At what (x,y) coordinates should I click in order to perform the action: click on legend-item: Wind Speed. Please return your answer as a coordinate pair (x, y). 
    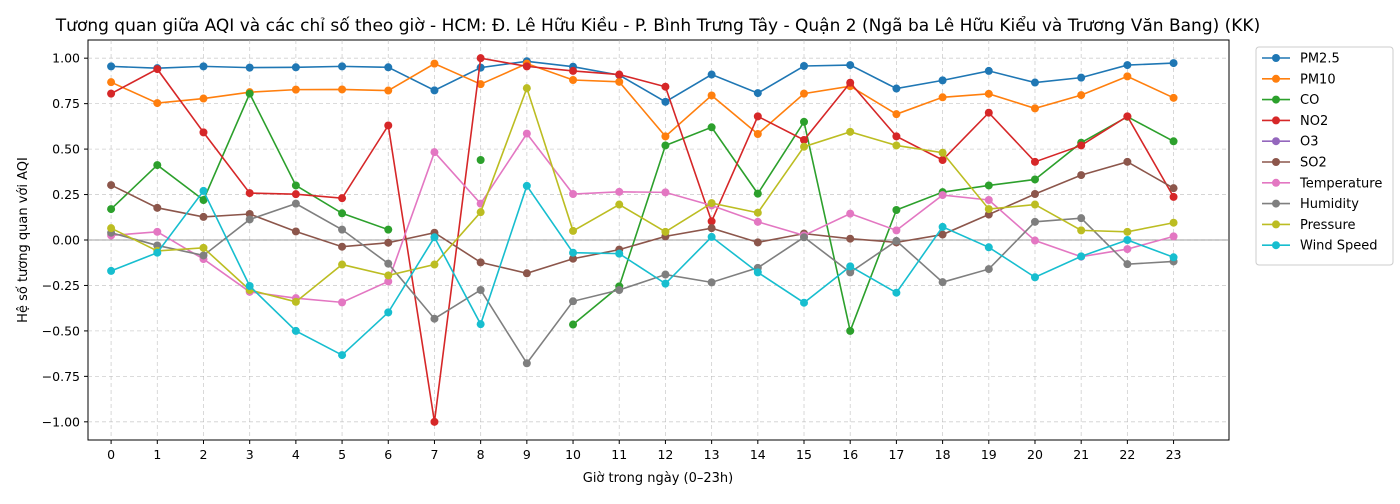
    Looking at the image, I should click on (1320, 246).